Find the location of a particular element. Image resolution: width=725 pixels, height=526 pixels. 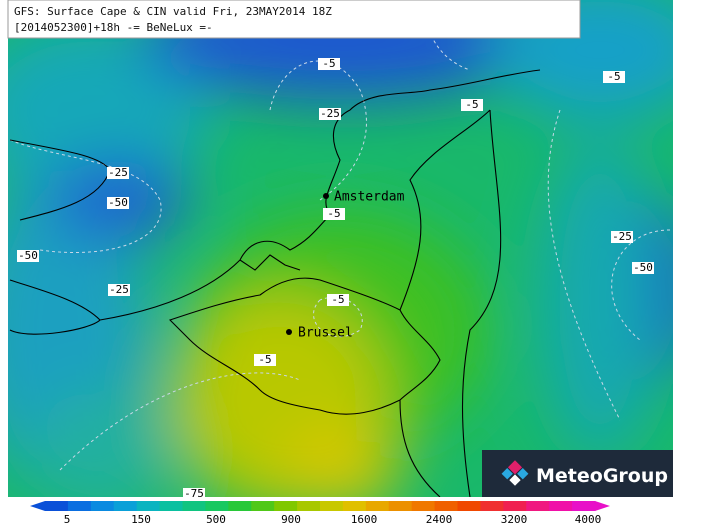

contour-label: -75 is located at coordinates (194, 493).